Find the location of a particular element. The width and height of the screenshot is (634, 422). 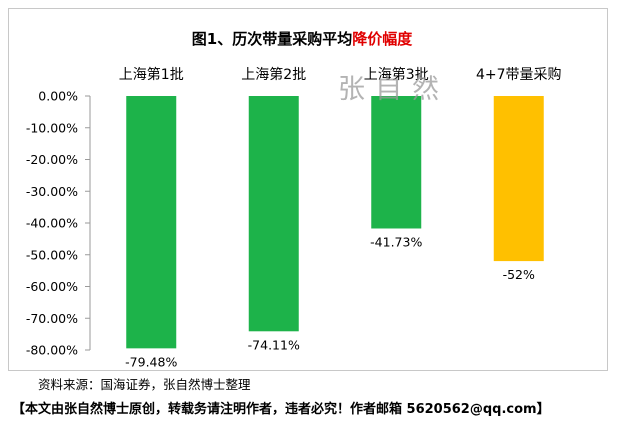

category-label: 上海第2批 is located at coordinates (273, 74).